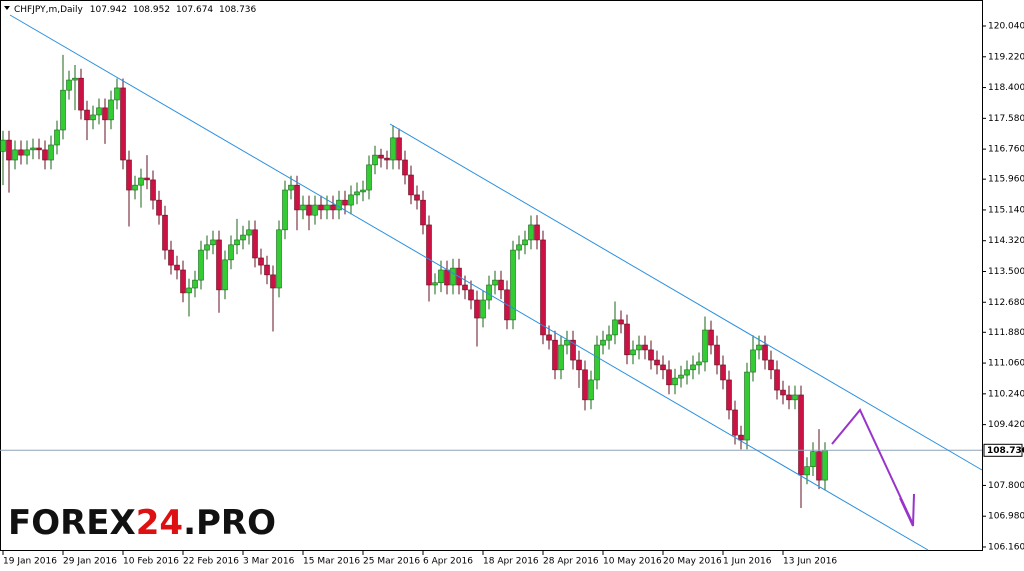  I want to click on forecast-arrow, so click(872, 465).